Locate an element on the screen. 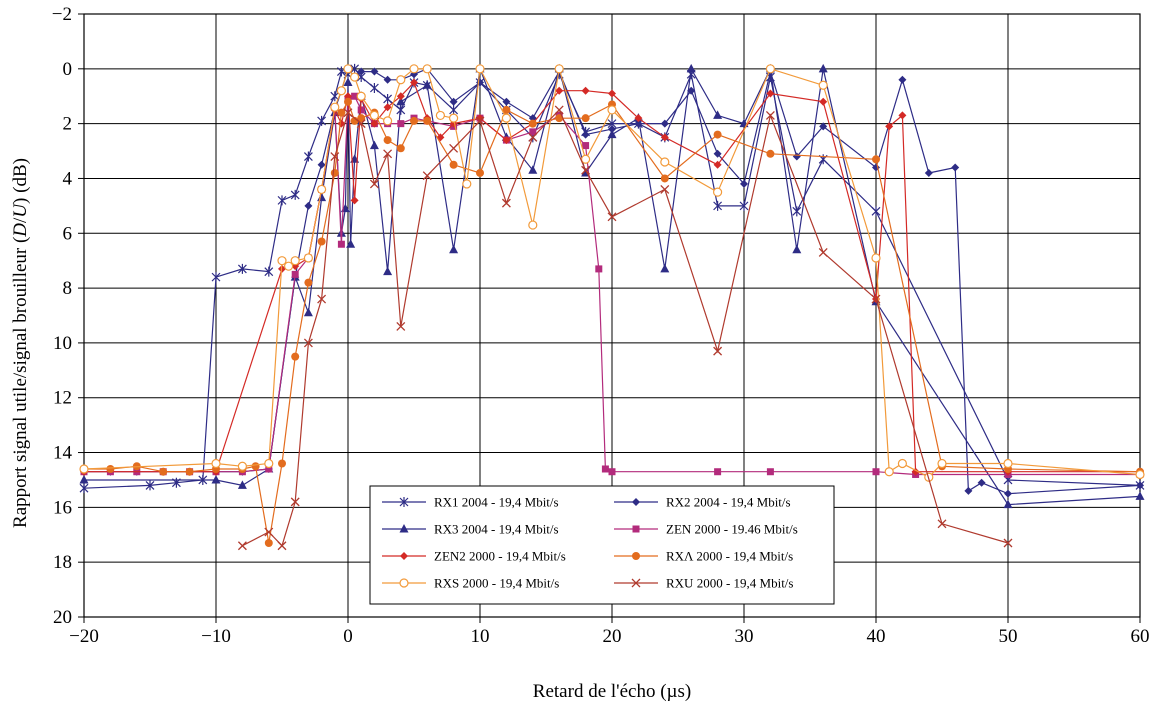 This screenshot has width=1163, height=705. y-tick-label: 18 is located at coordinates (62, 562).